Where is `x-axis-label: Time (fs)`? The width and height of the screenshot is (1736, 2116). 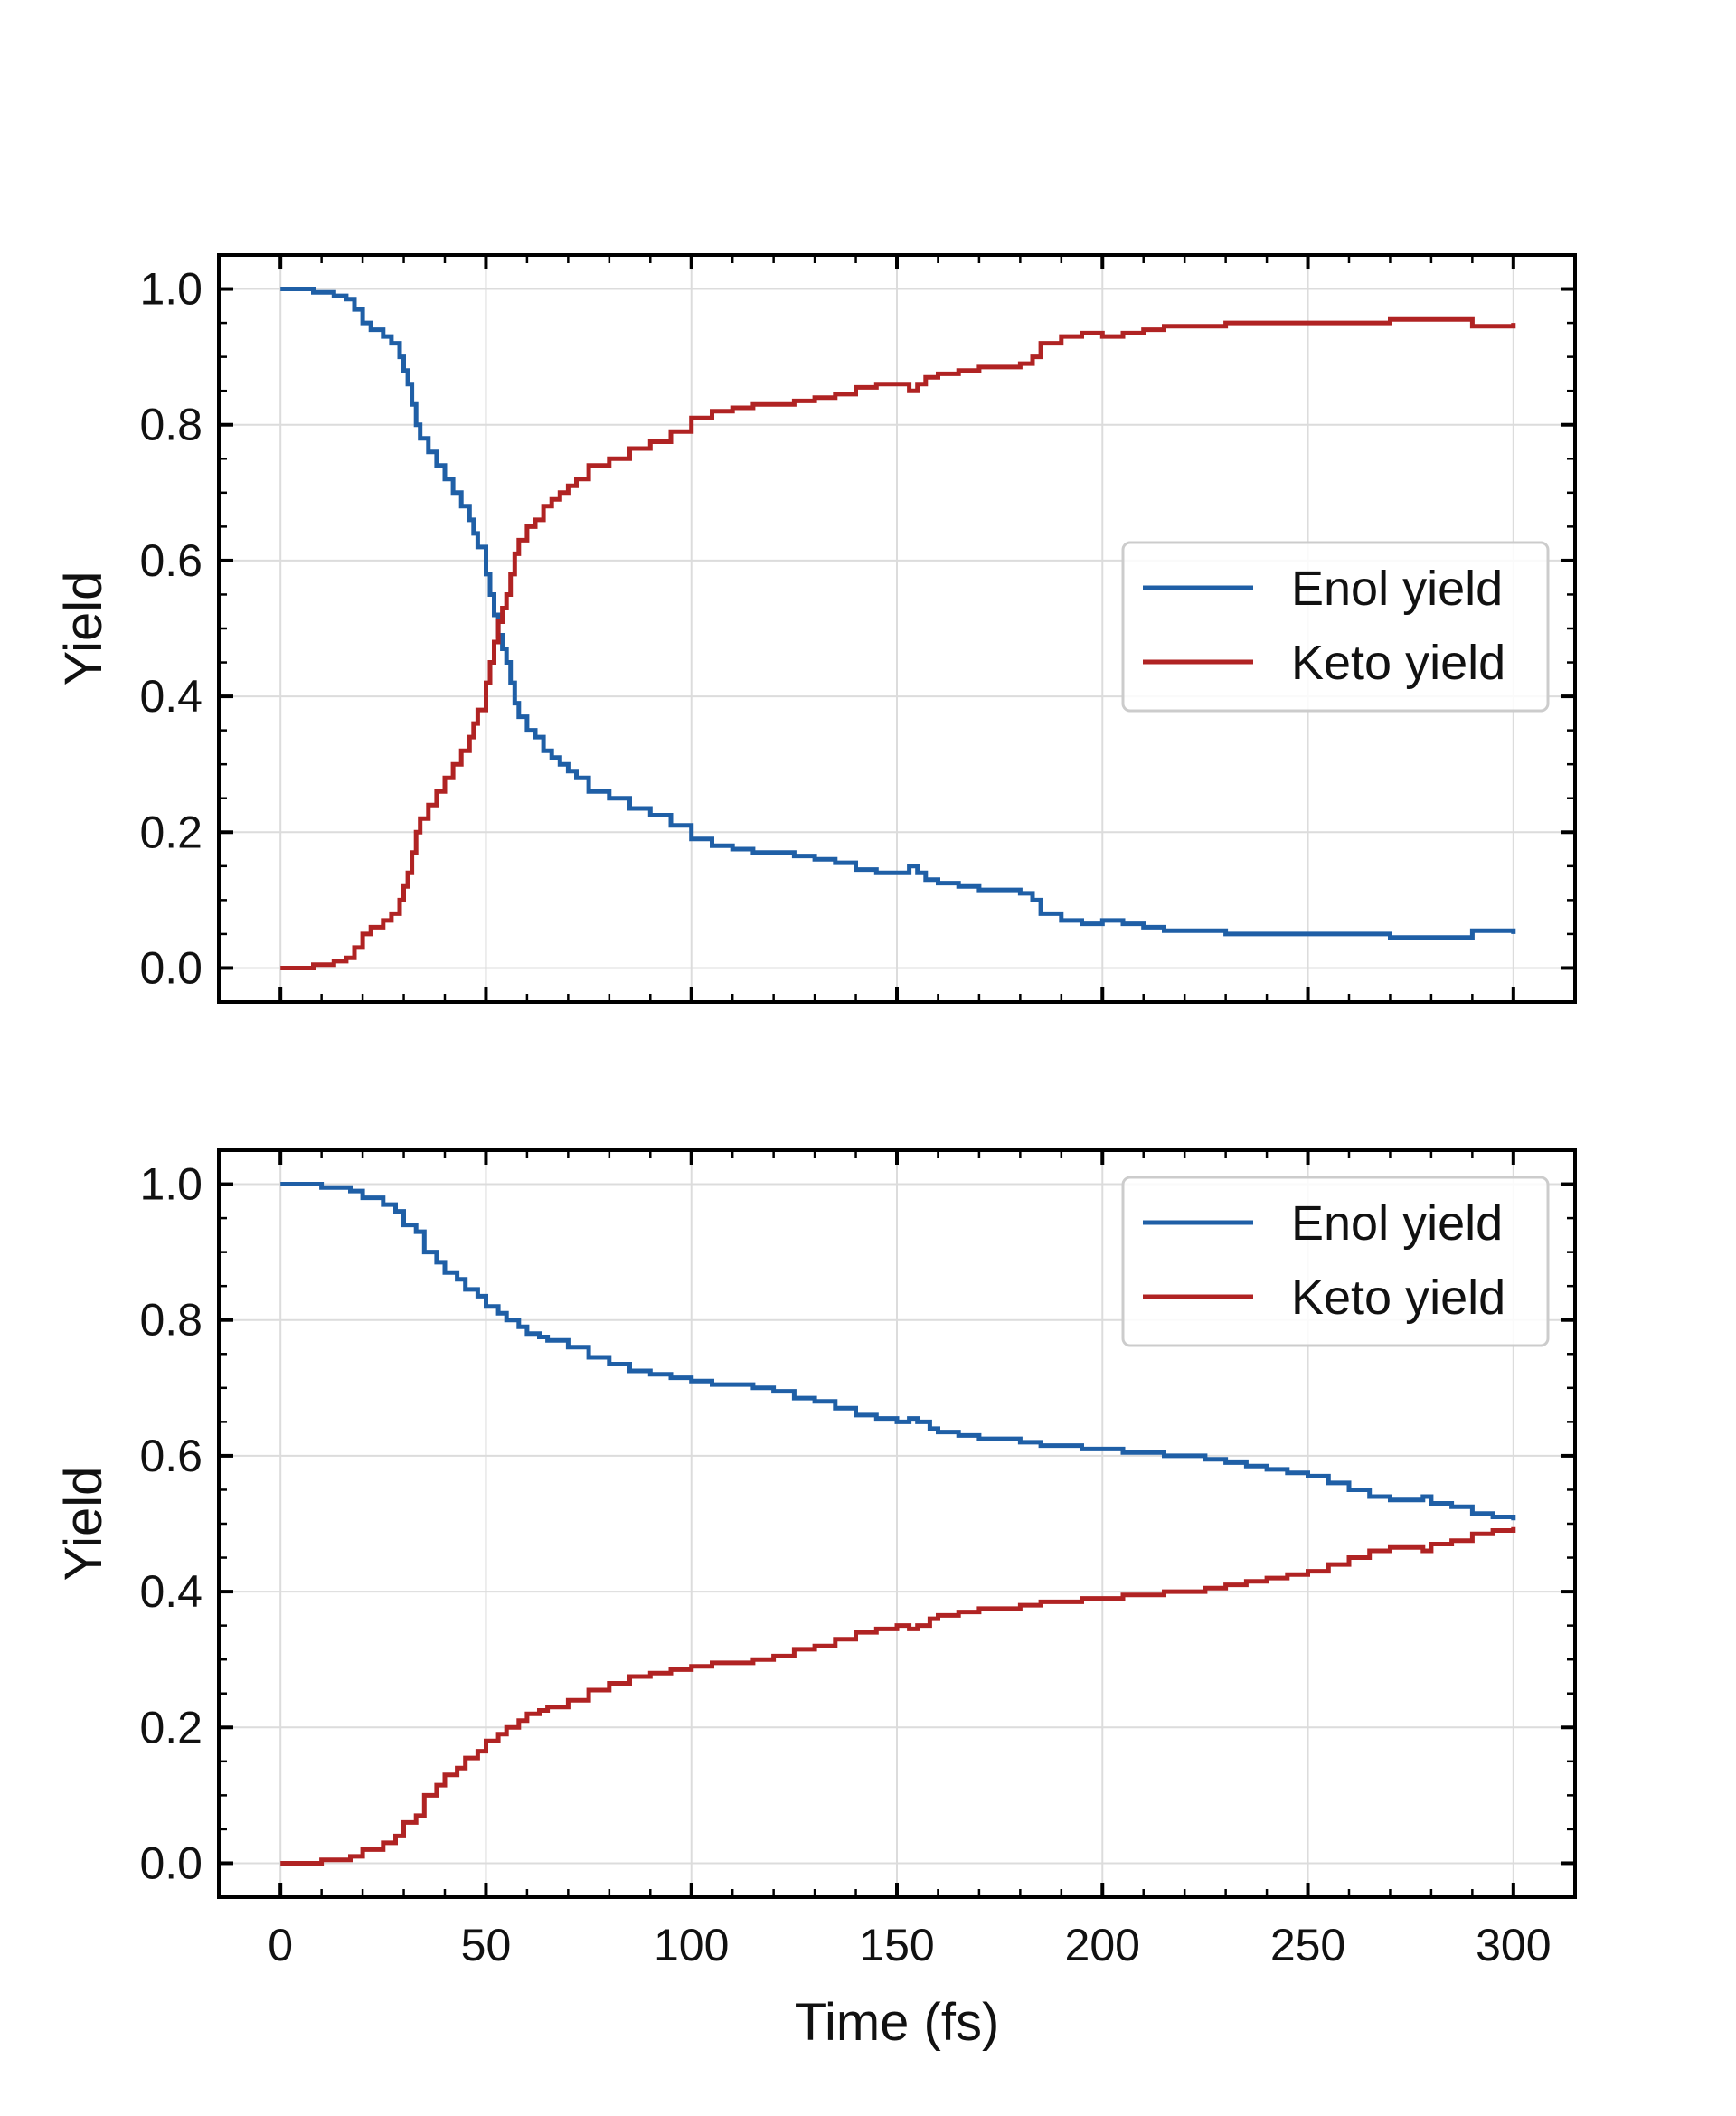 x-axis-label: Time (fs) is located at coordinates (898, 2022).